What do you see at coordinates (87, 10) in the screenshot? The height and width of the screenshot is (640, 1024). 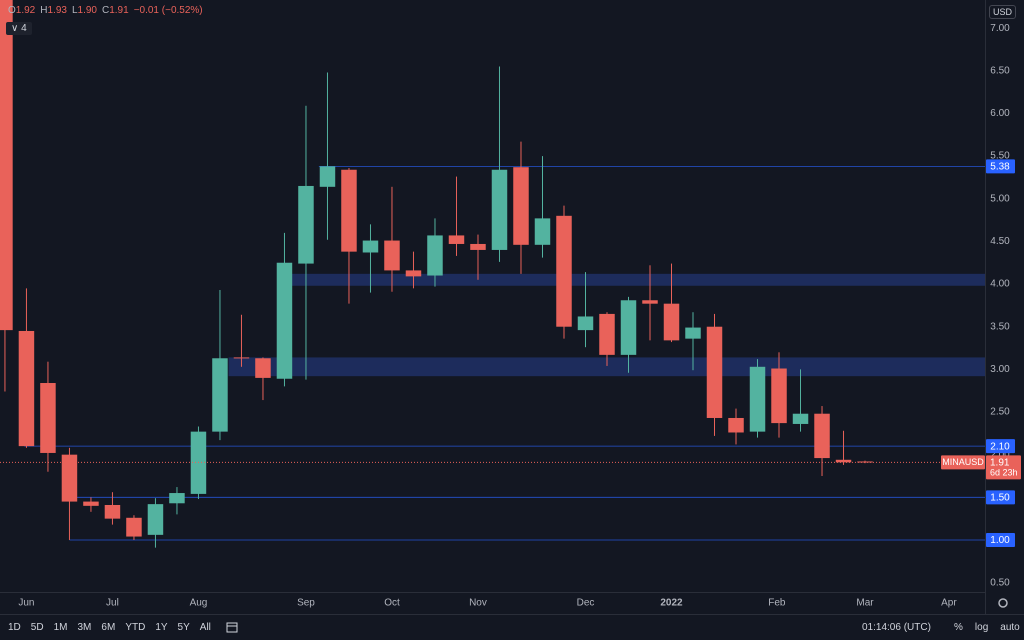 I see `ohlc-value: 1.90` at bounding box center [87, 10].